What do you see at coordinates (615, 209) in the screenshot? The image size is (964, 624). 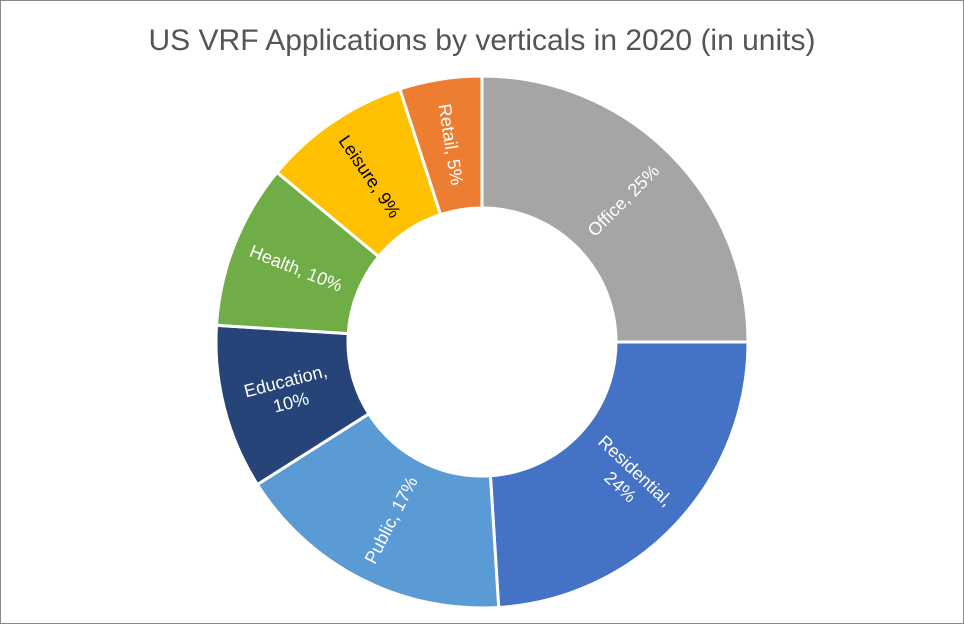 I see `slice-office` at bounding box center [615, 209].